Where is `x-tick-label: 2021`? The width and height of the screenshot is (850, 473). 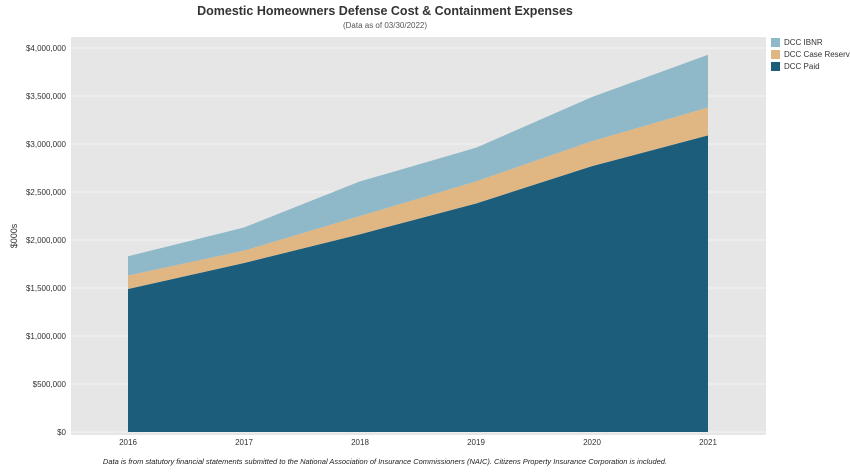
x-tick-label: 2021 is located at coordinates (708, 442).